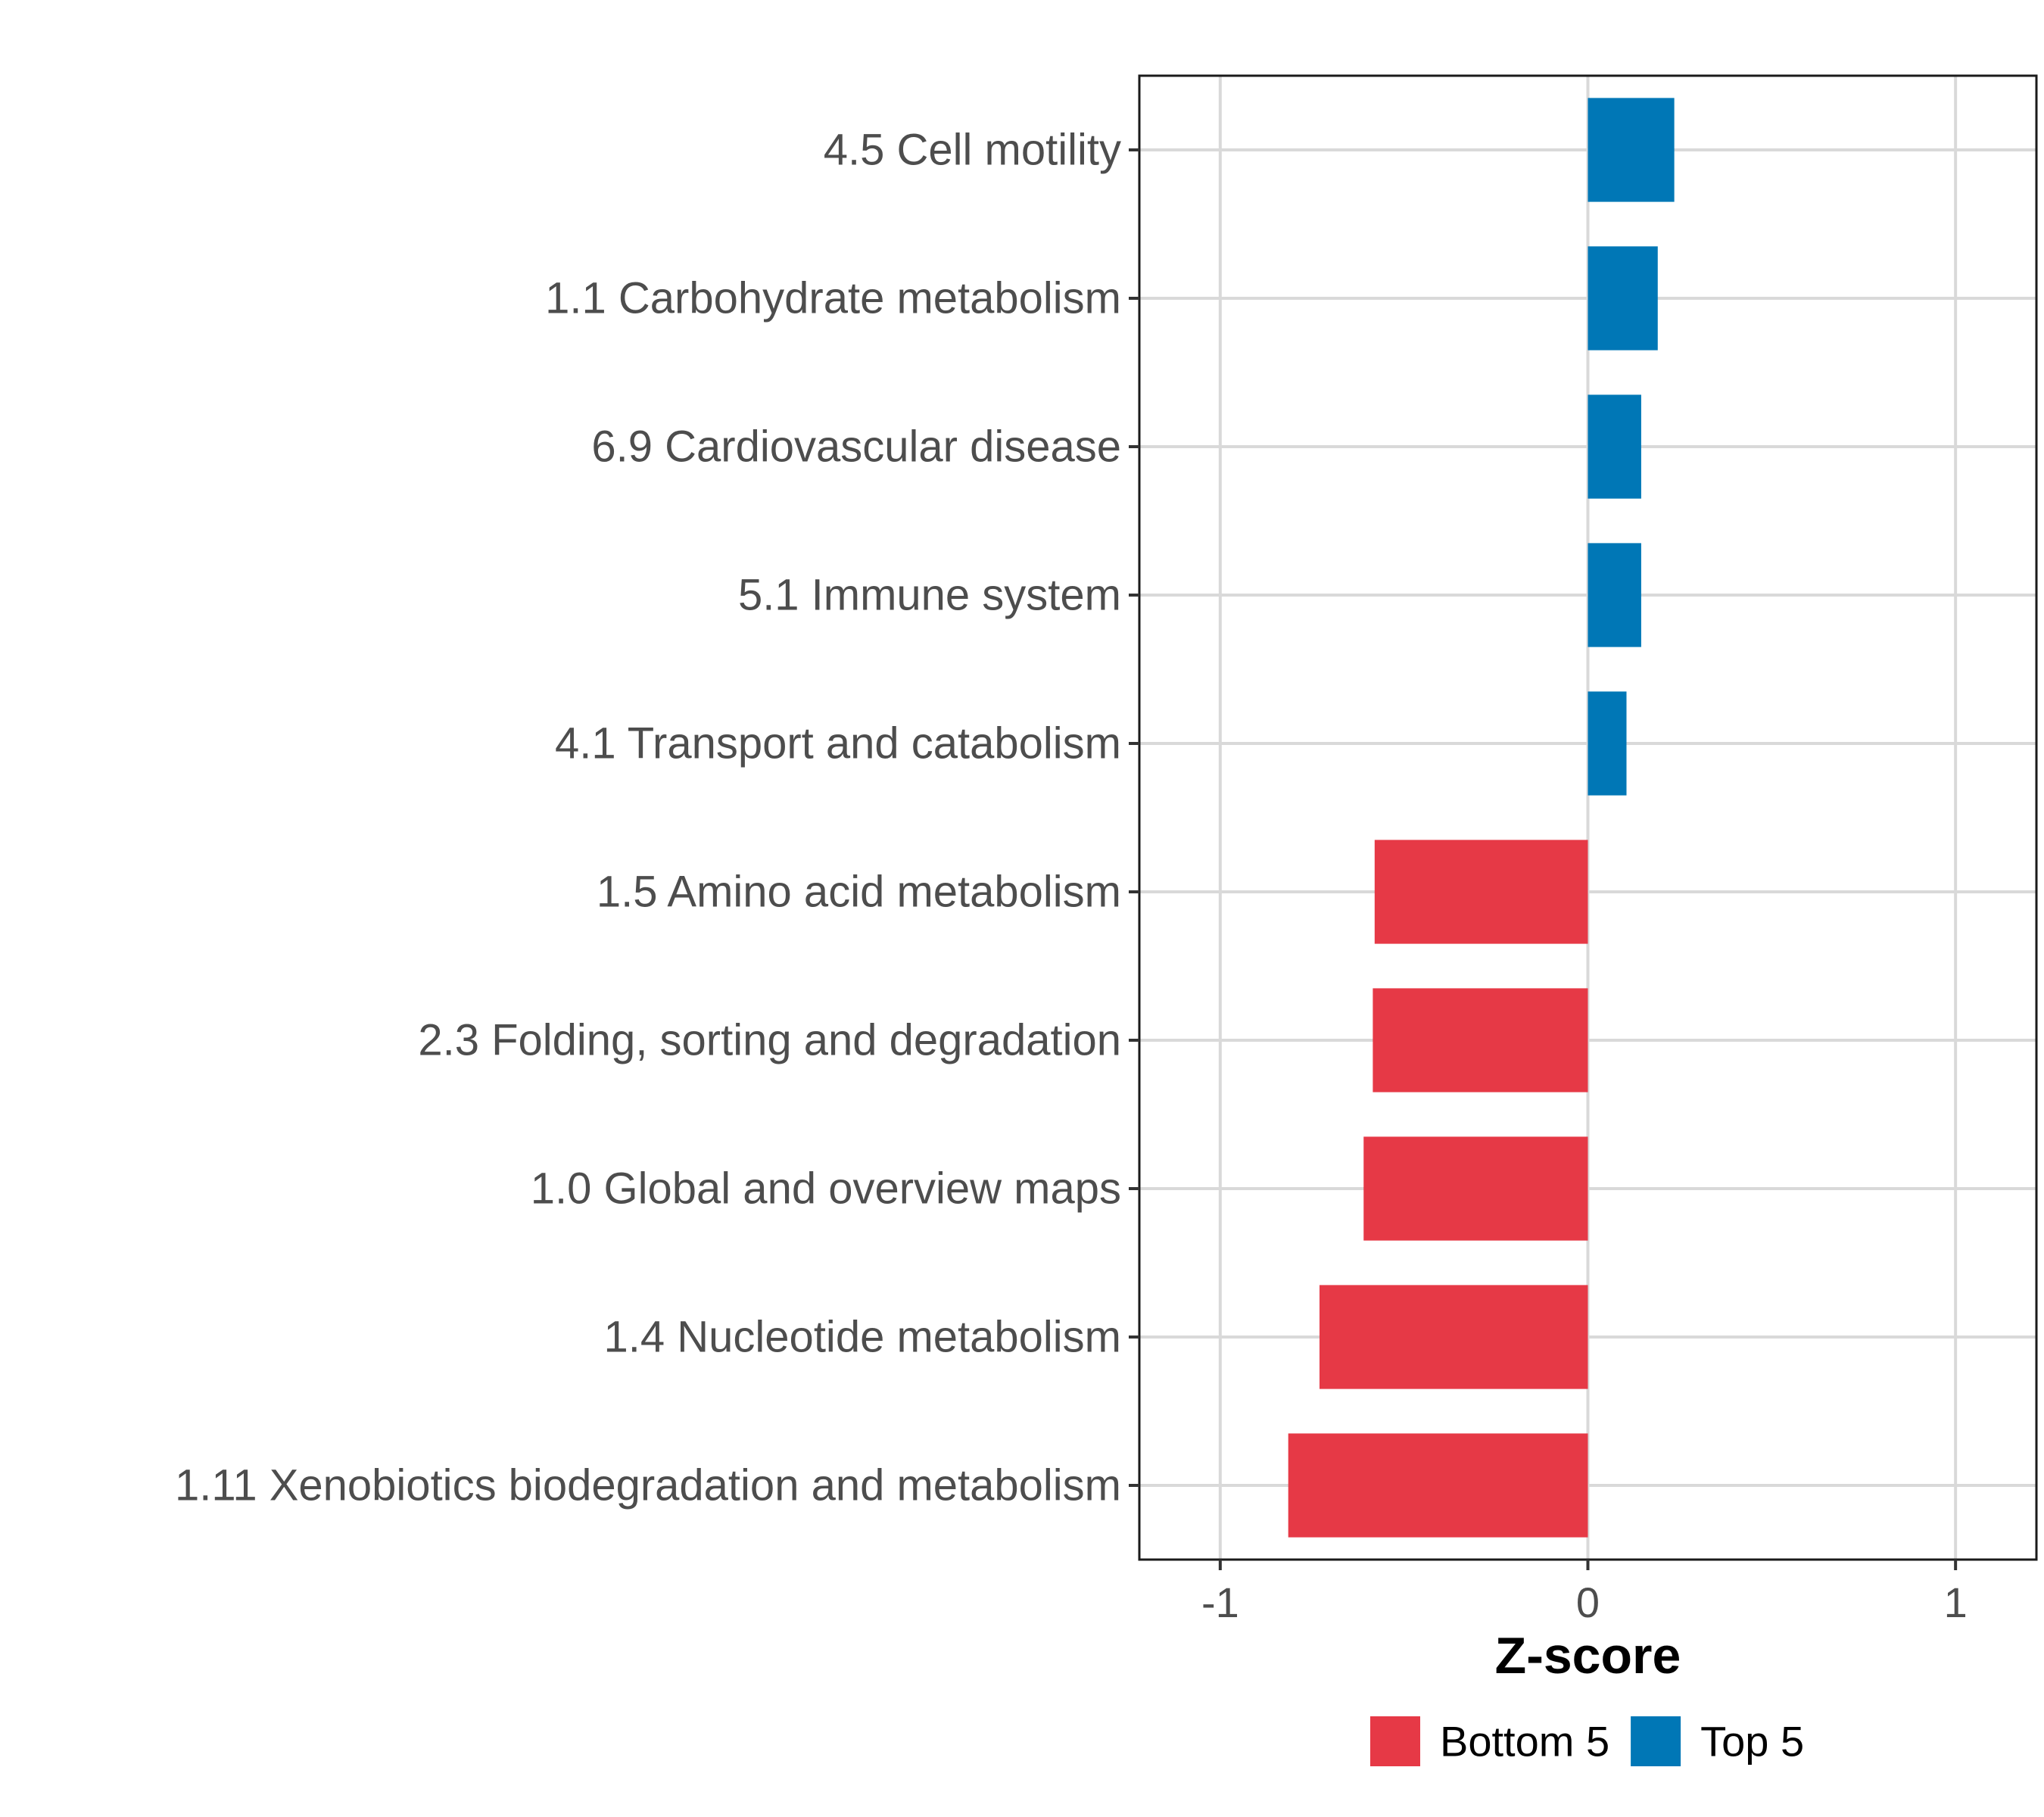 The height and width of the screenshot is (1817, 2044). I want to click on category-label: 4.5 Cell motility, so click(972, 150).